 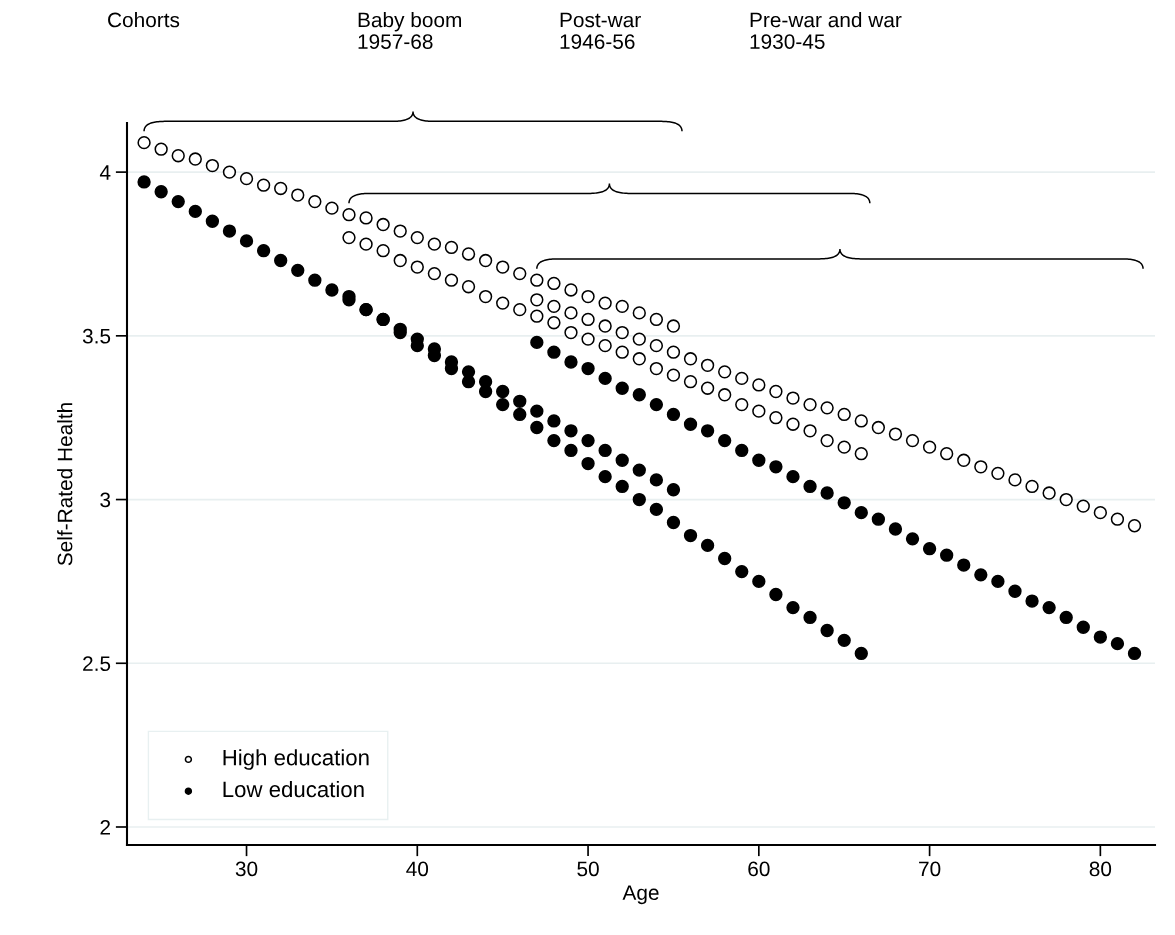 What do you see at coordinates (246, 869) in the screenshot?
I see `x-tick-label: 30` at bounding box center [246, 869].